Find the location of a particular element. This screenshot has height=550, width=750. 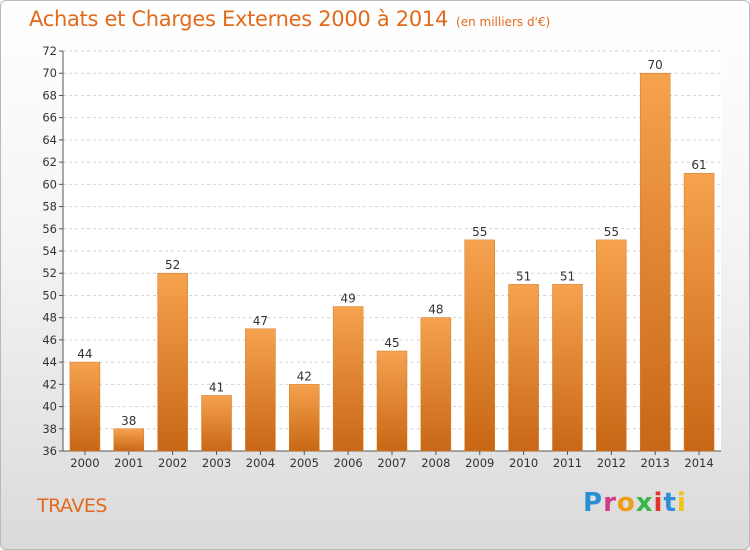

x-tick-label: 2004 is located at coordinates (260, 463).